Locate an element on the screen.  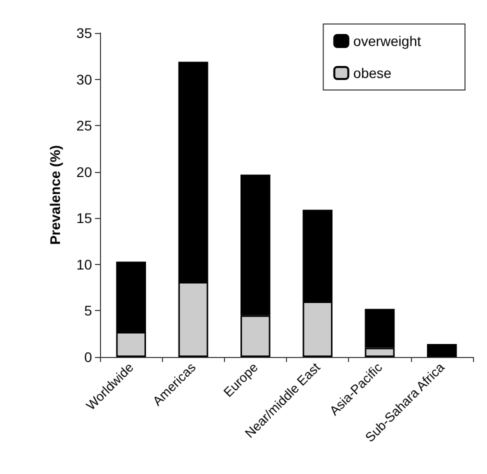
y-tick-label: 10 is located at coordinates (84, 264).